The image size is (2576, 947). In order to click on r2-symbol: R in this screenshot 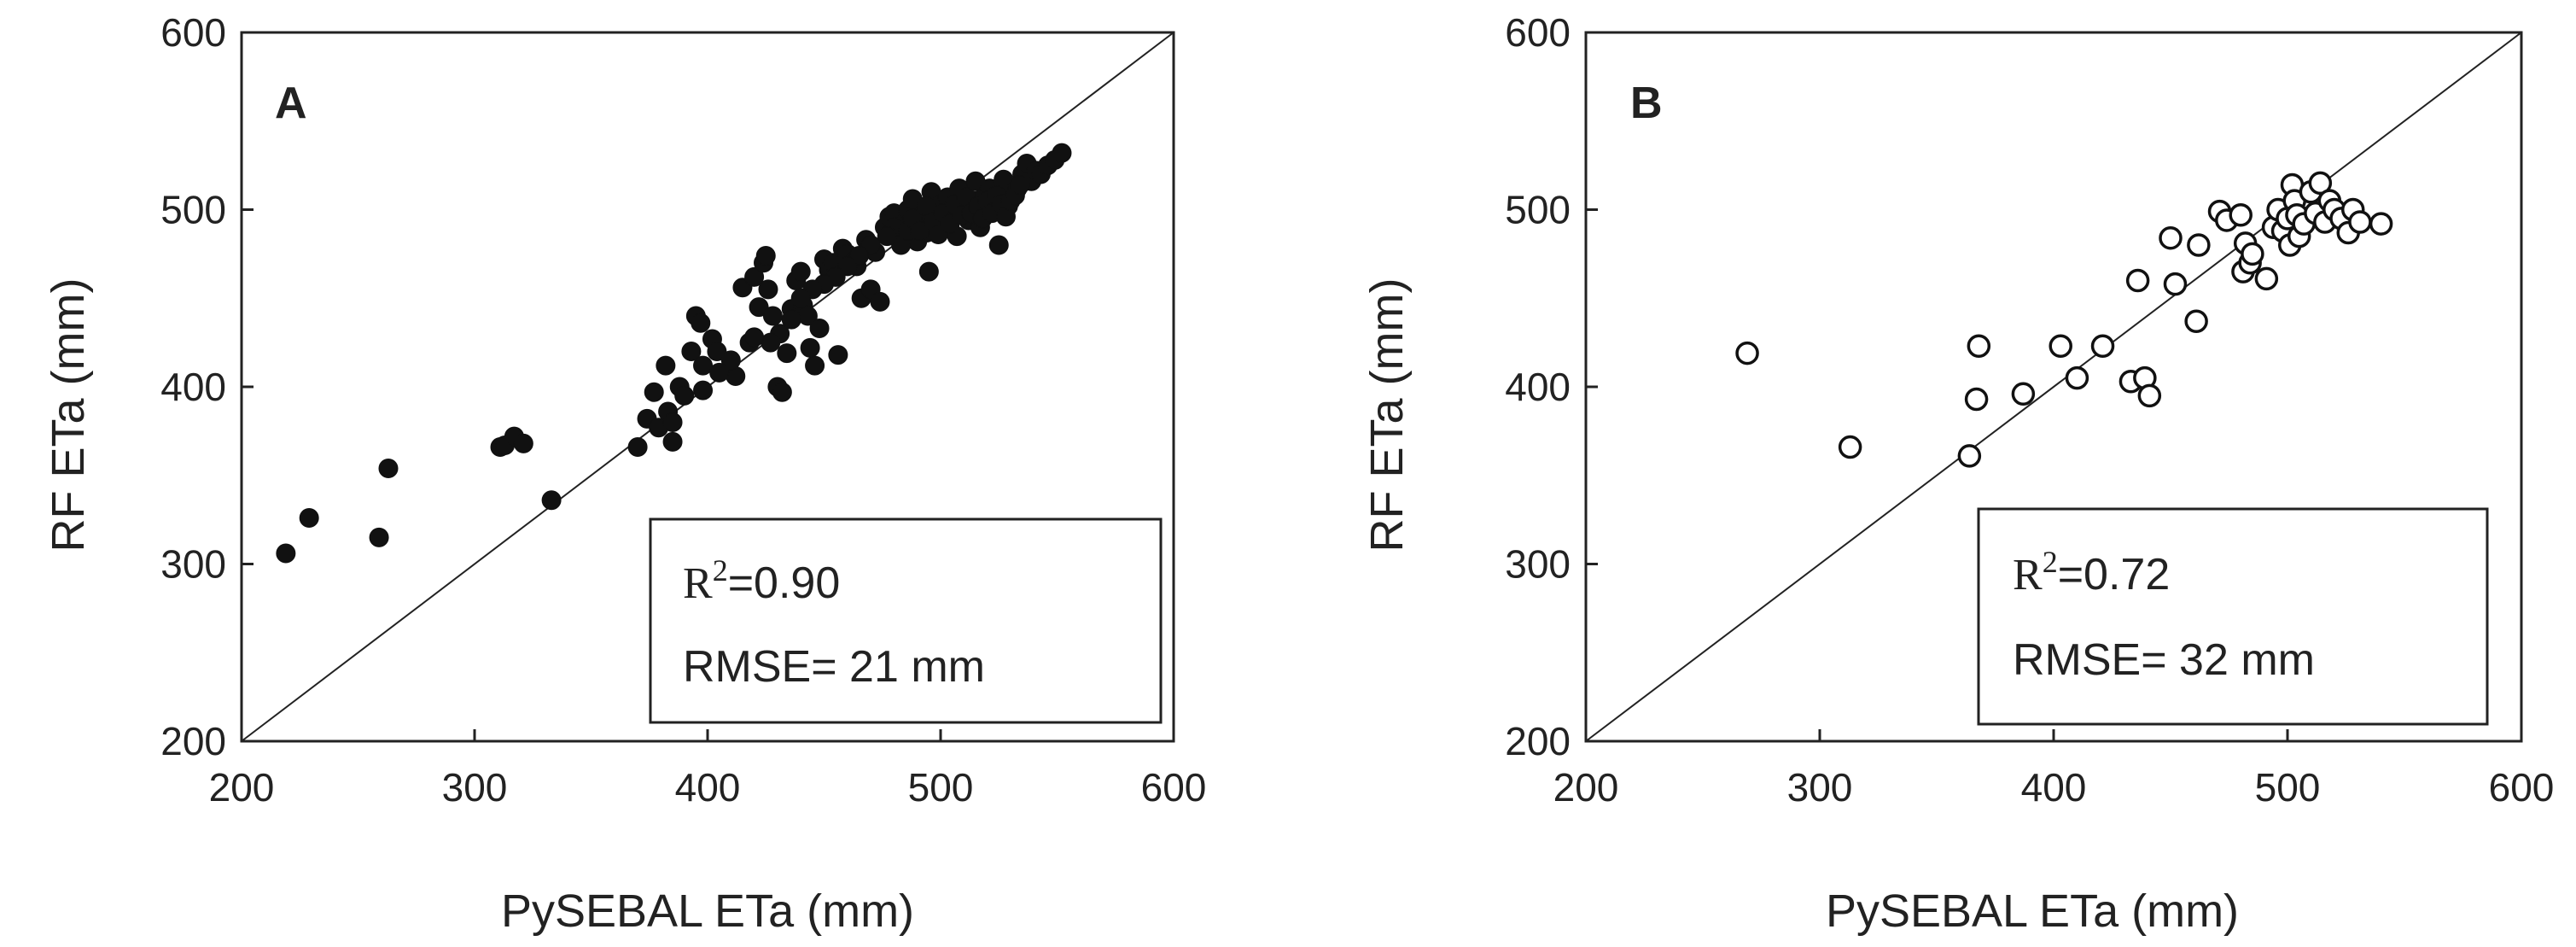, I will do `click(2028, 575)`.